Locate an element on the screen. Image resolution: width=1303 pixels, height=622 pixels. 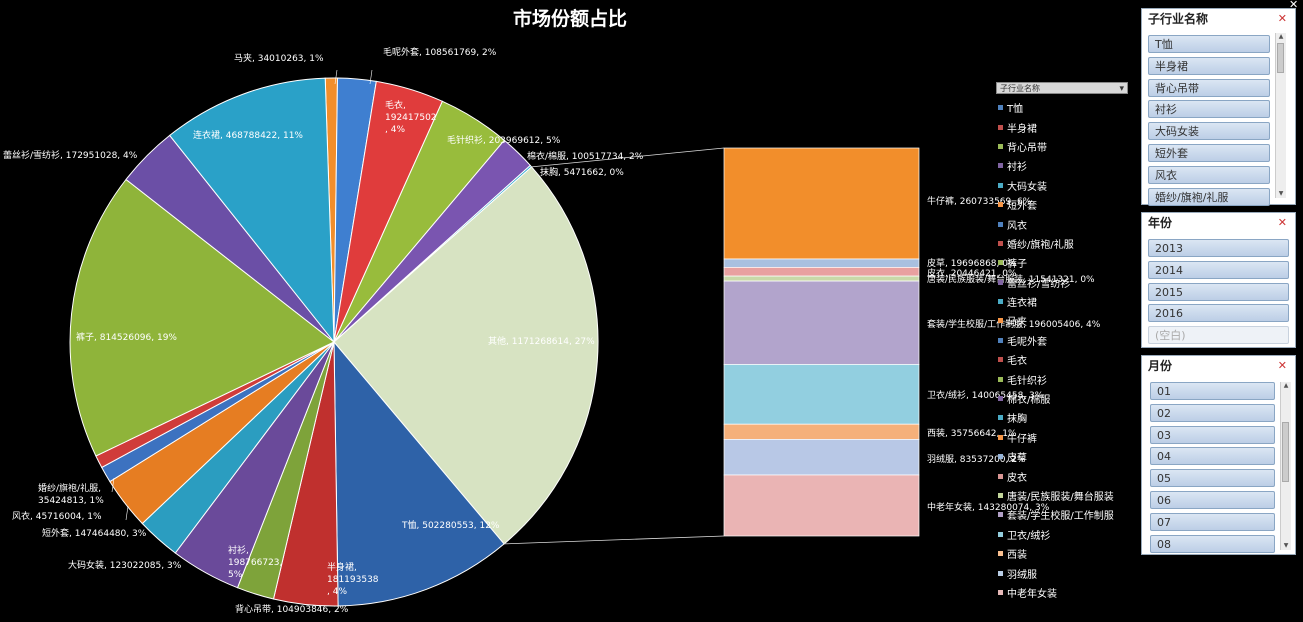
legend-item: 马夹 is located at coordinates (1068, 320).